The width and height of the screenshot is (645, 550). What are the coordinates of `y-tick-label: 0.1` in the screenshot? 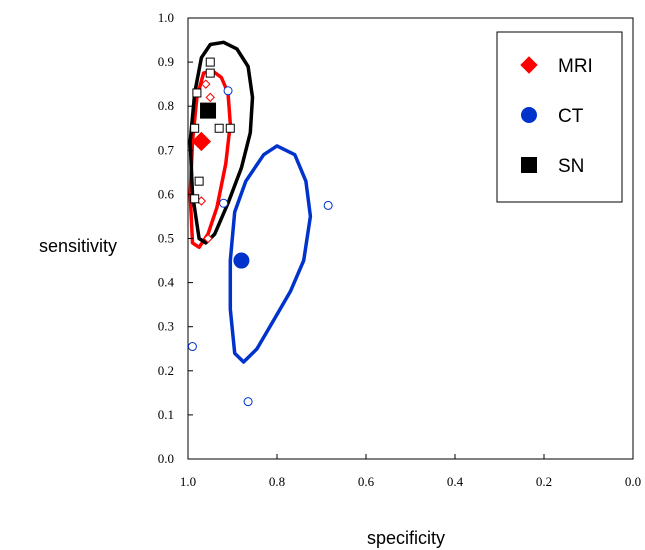 It's located at (166, 414).